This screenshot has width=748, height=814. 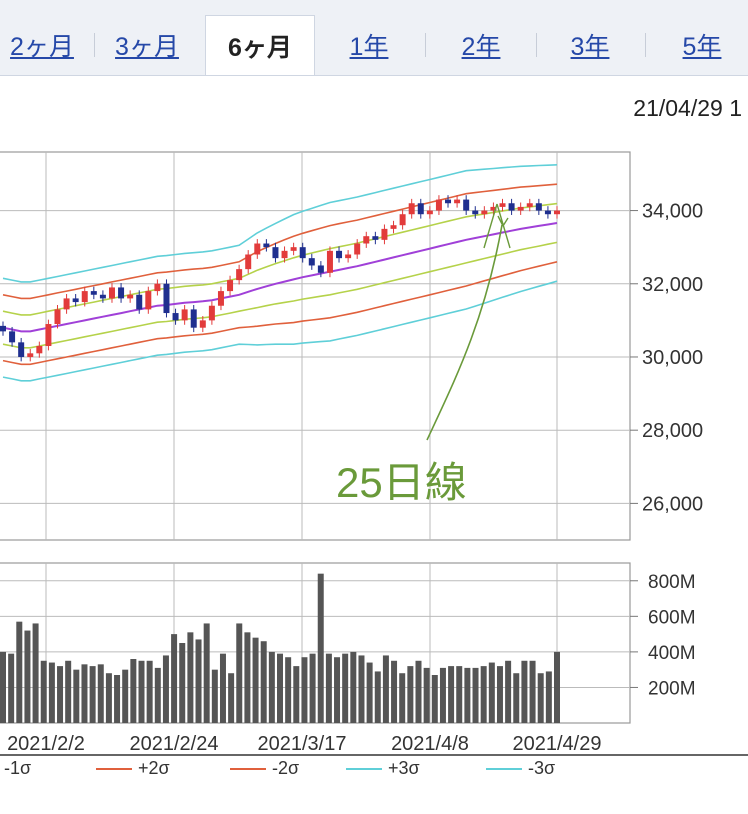 I want to click on price-tick-label: 32,000, so click(x=672, y=285).